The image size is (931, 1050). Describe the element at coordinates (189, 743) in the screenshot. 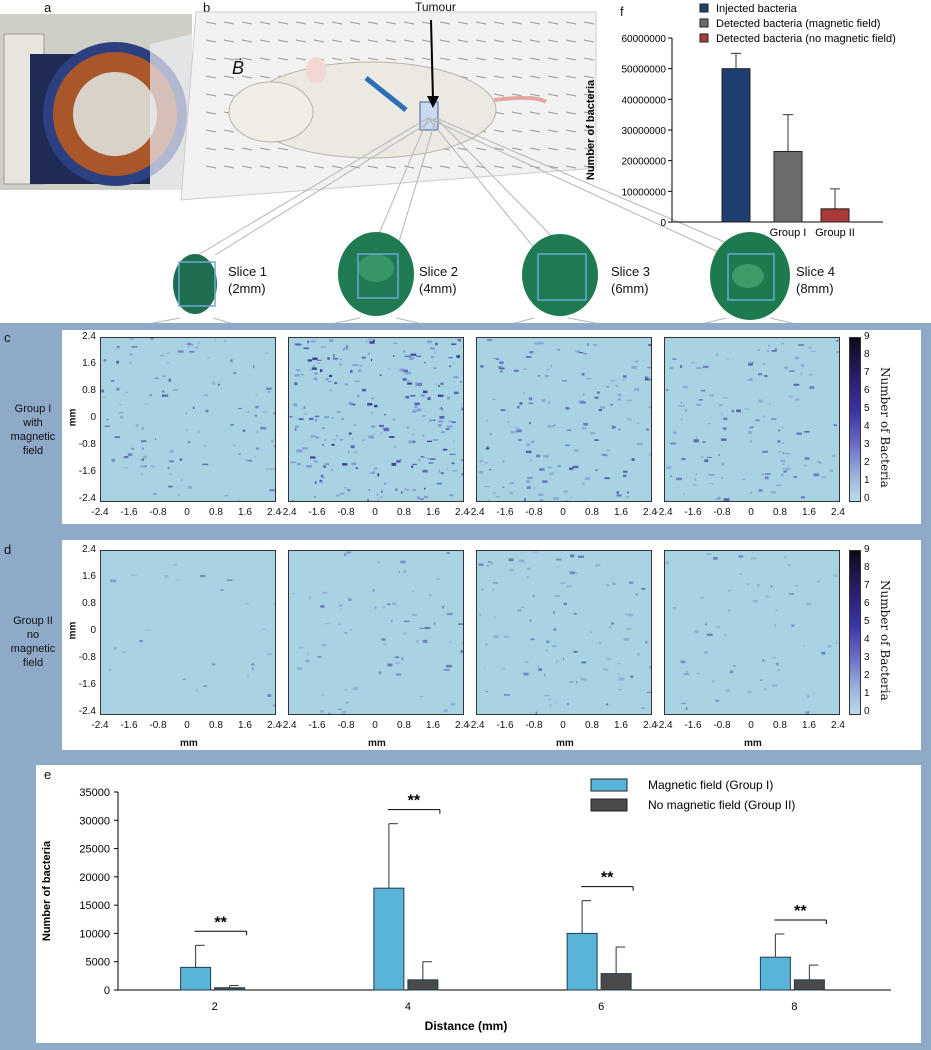

I see `heatmap-x-axis-label: mm` at that location.